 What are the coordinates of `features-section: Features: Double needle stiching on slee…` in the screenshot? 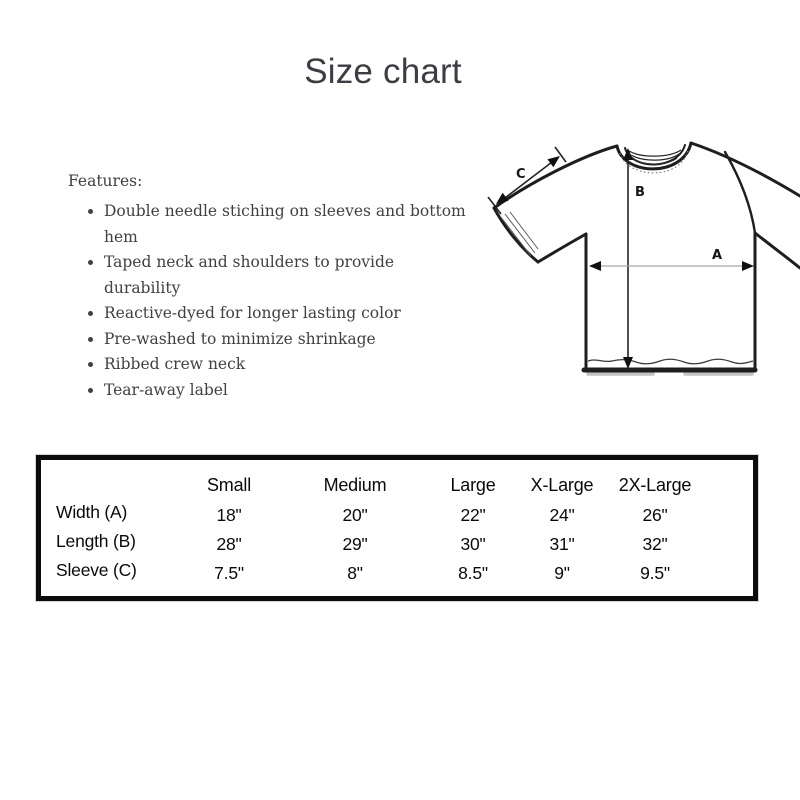 It's located at (270, 286).